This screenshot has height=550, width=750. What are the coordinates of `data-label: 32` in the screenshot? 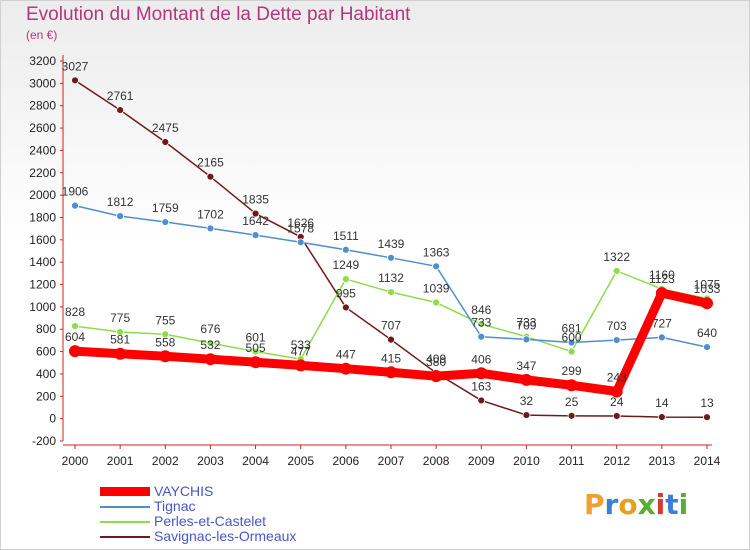 It's located at (527, 401).